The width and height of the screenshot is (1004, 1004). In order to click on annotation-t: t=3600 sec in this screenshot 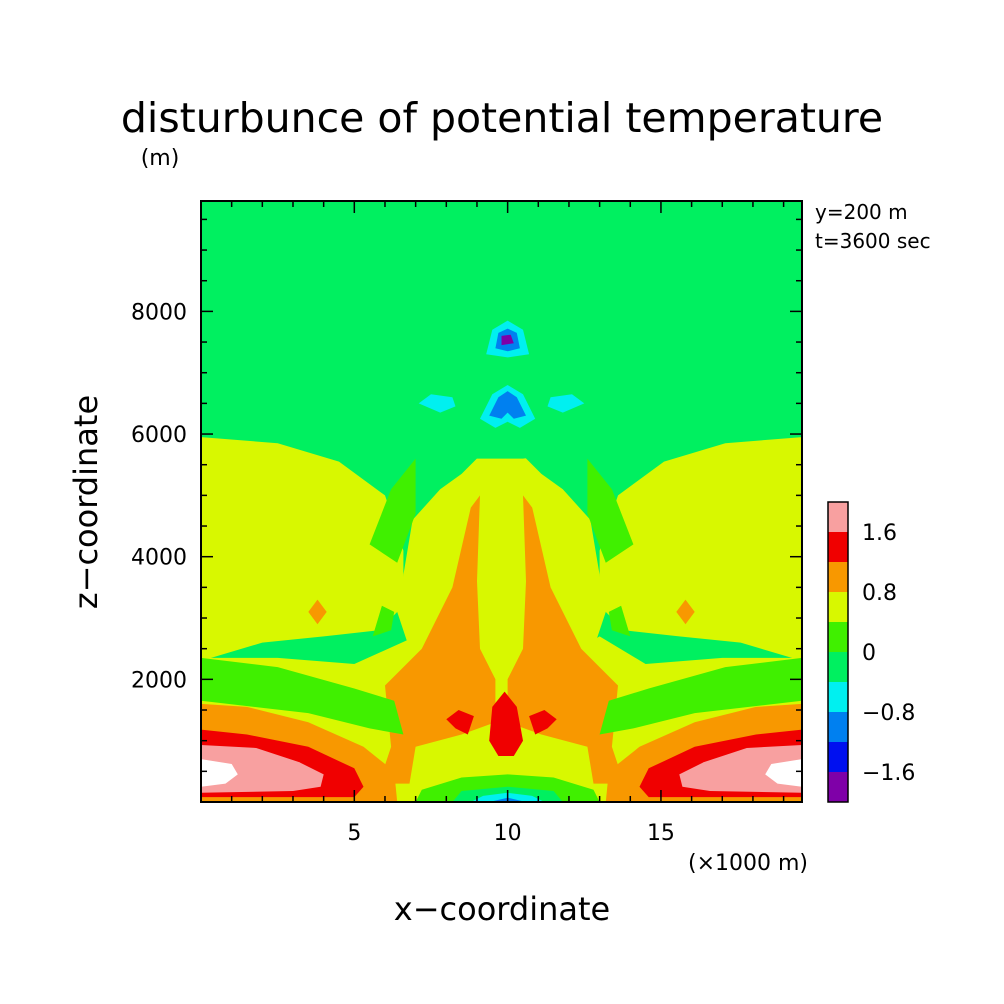, I will do `click(873, 241)`.